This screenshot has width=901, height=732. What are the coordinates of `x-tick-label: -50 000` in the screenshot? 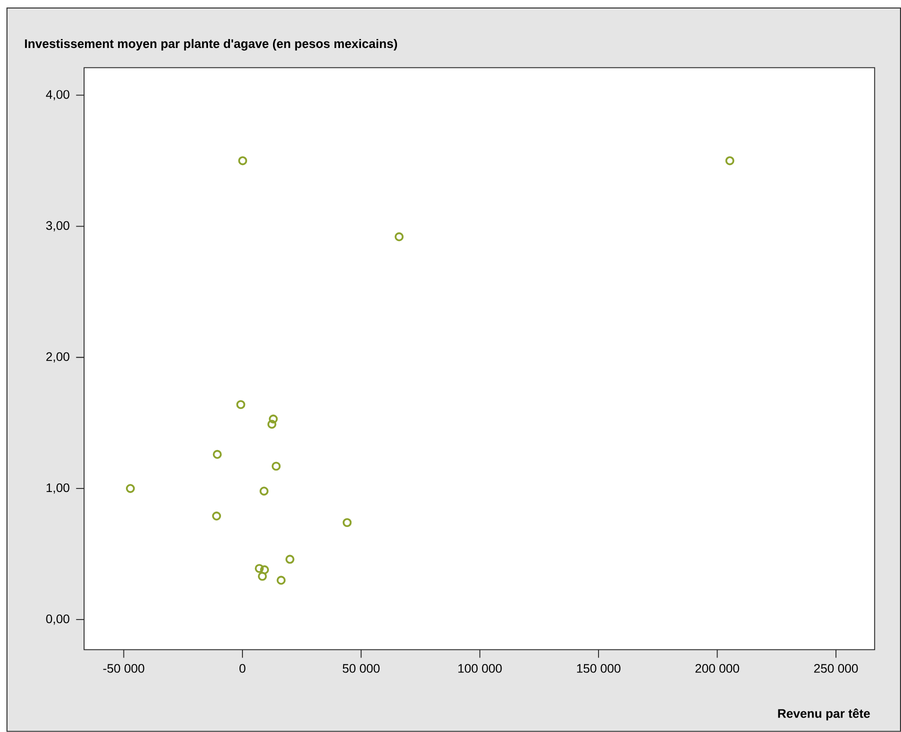 It's located at (123, 668).